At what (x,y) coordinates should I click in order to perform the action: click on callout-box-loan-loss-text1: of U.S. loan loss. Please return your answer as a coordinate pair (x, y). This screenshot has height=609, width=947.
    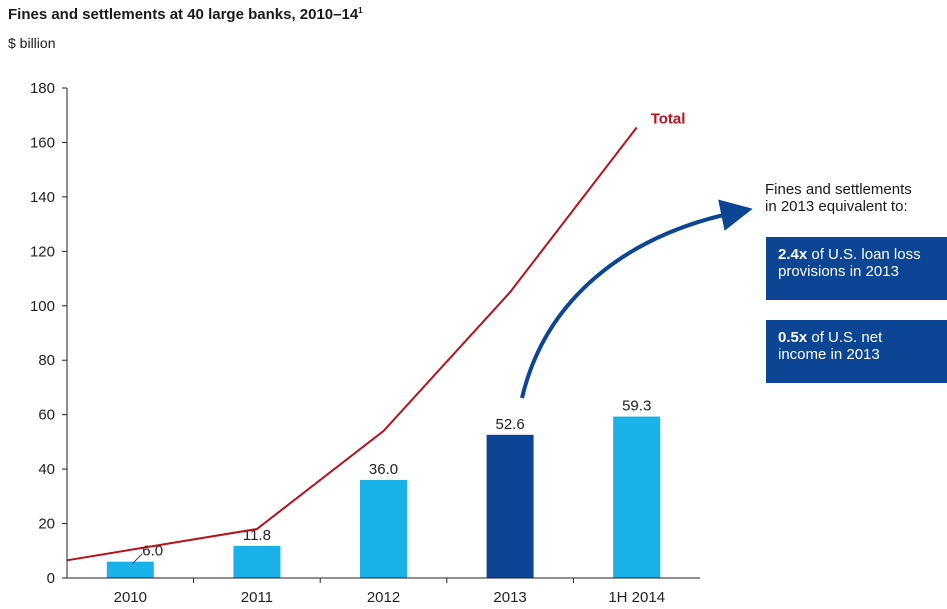
    Looking at the image, I should click on (864, 254).